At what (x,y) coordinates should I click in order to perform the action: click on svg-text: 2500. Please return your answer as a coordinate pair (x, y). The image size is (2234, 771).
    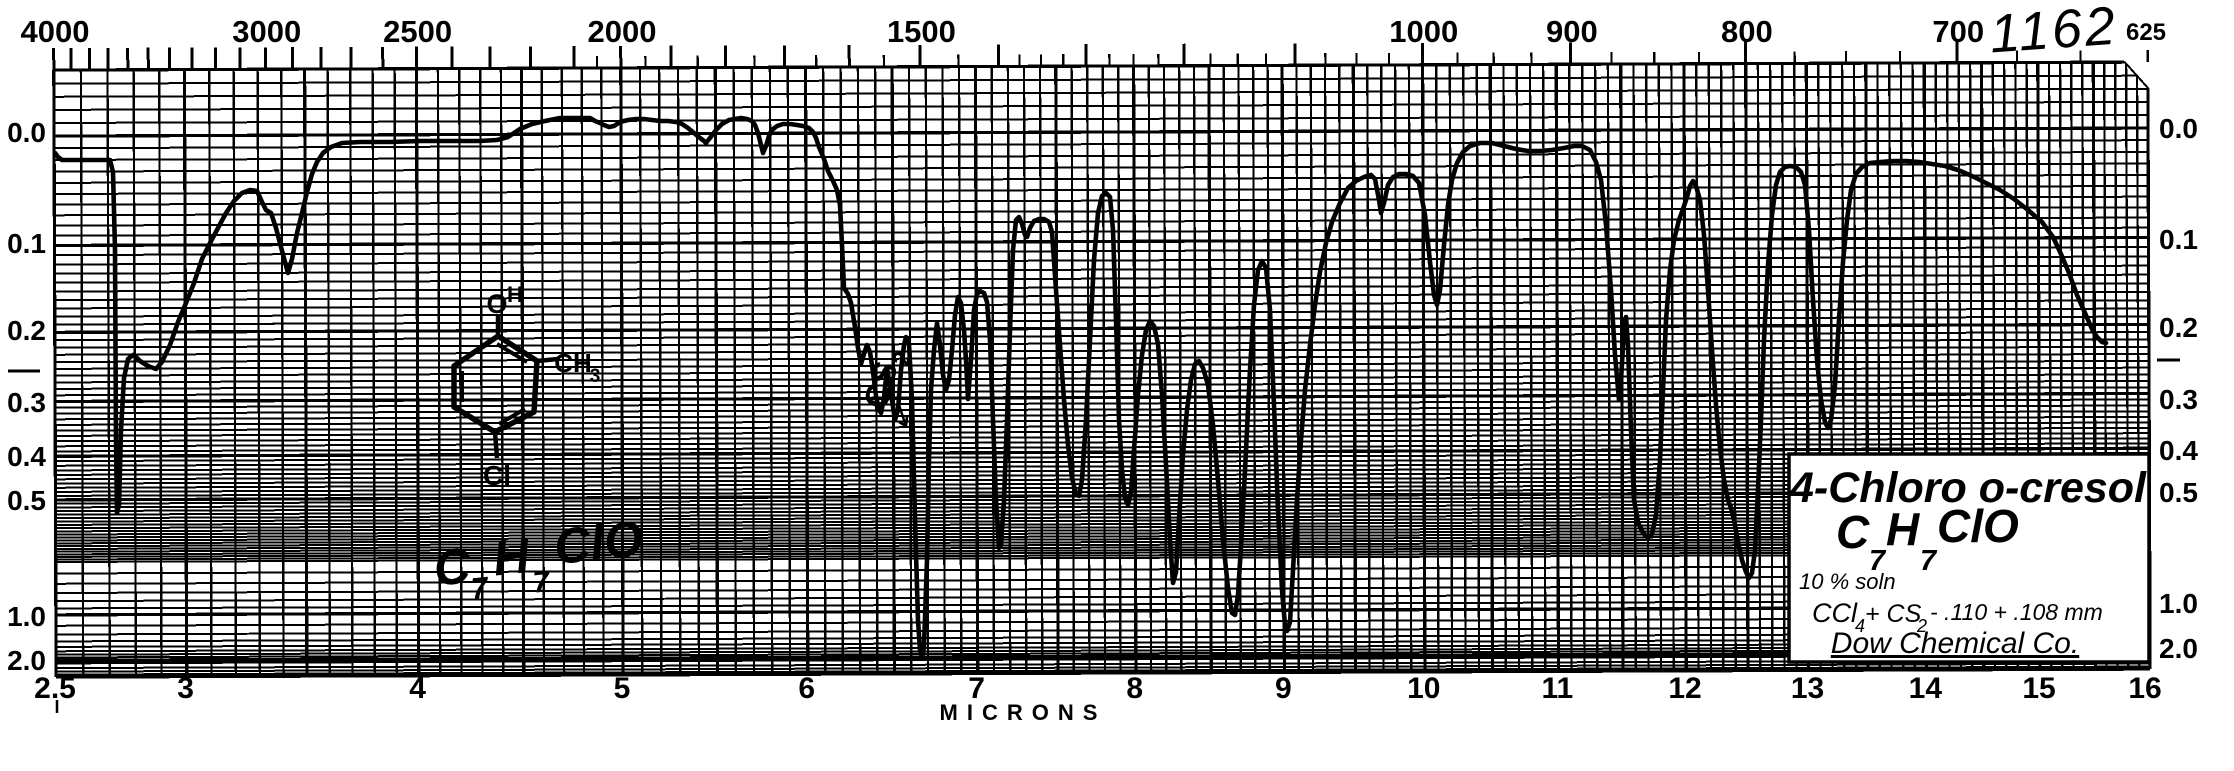
    Looking at the image, I should click on (417, 31).